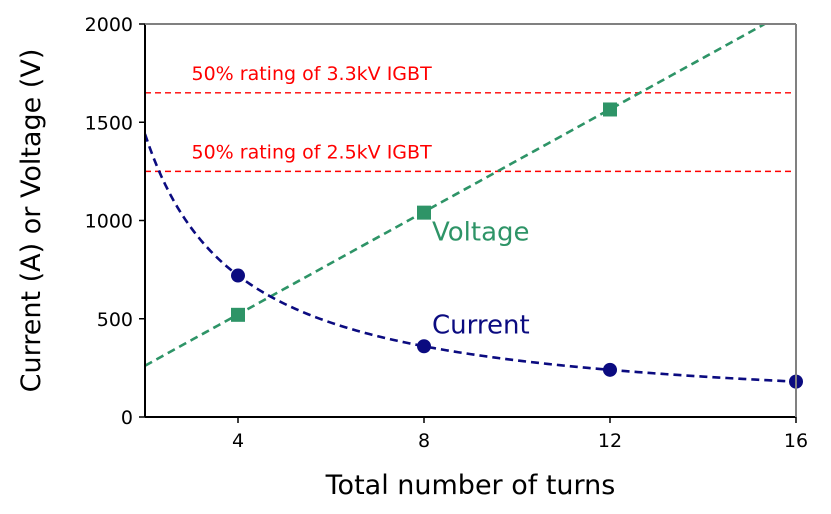  I want to click on current-series-label: Current, so click(481, 325).